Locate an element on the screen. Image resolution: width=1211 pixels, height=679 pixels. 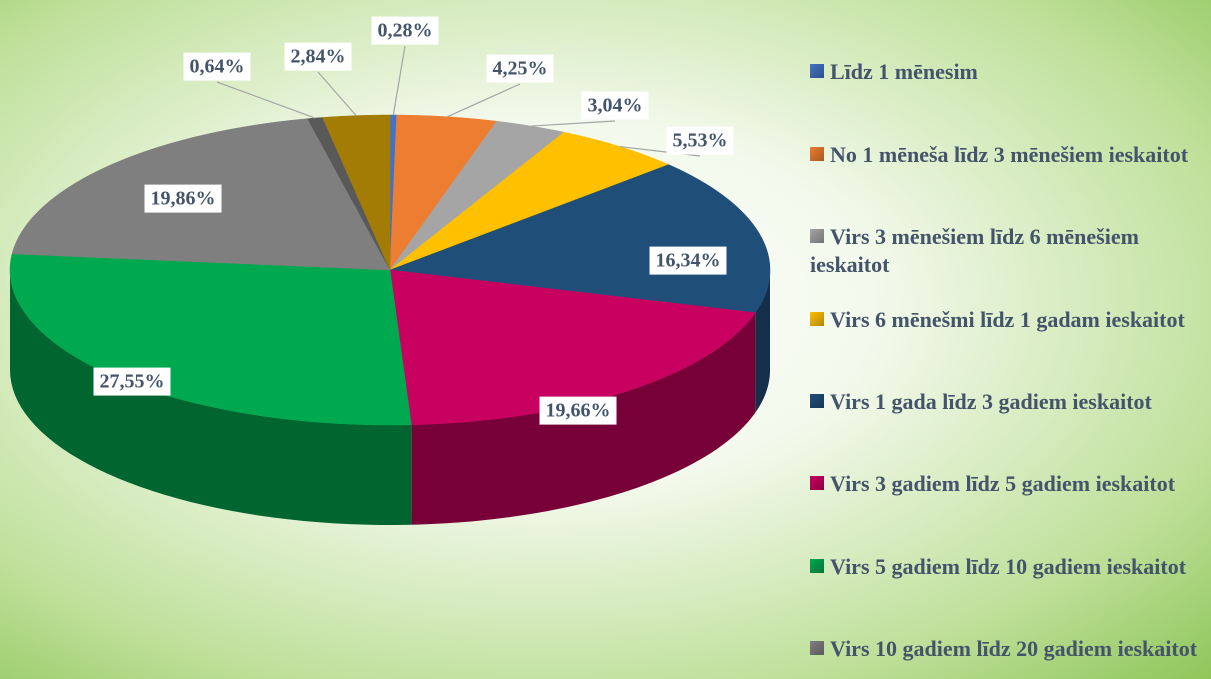
data-label: 4,25% is located at coordinates (520, 69).